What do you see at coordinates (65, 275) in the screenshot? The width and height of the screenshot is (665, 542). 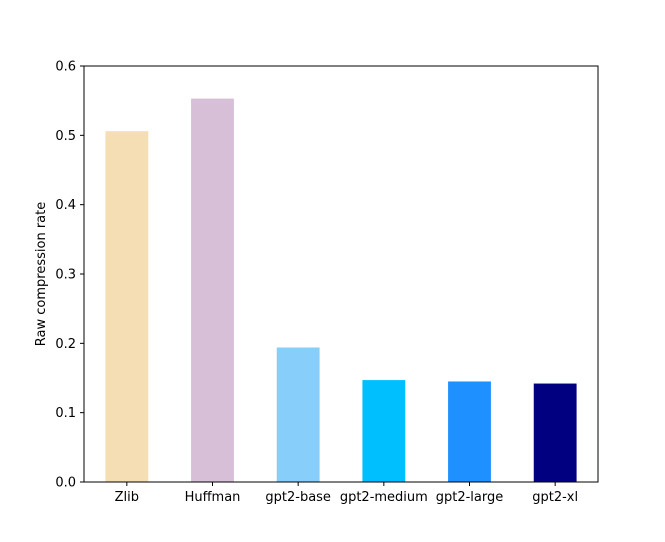 I see `y-tick-label: 0.3` at bounding box center [65, 275].